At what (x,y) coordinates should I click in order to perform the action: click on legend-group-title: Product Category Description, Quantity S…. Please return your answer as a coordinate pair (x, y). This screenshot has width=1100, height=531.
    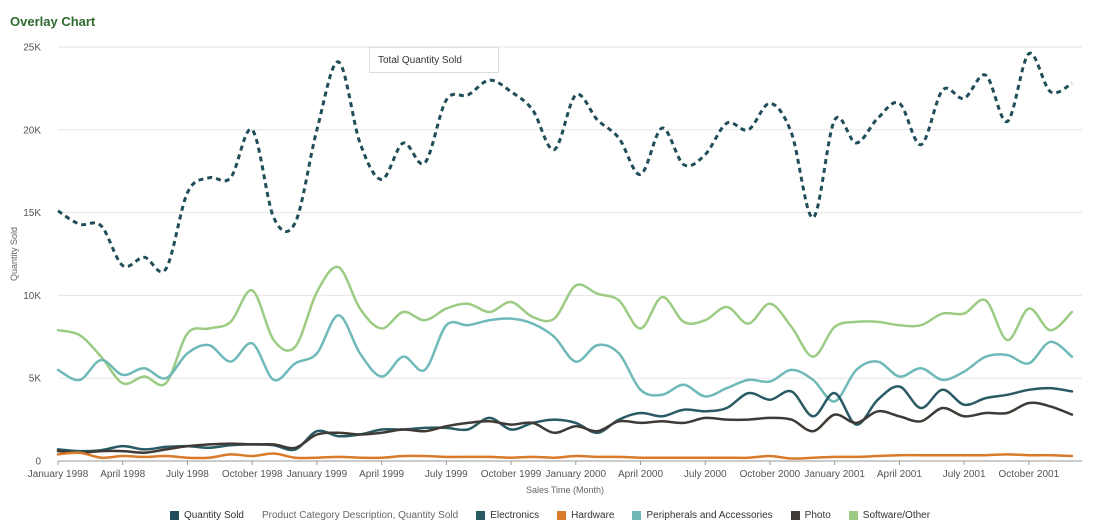
    Looking at the image, I should click on (360, 515).